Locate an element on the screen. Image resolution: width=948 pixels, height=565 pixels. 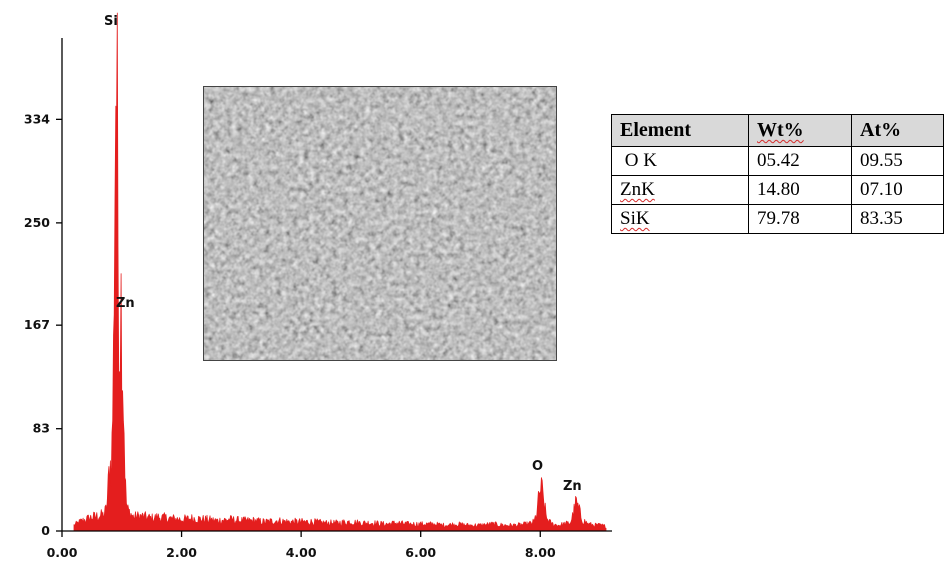
y-tick-label: 334 is located at coordinates (37, 118).